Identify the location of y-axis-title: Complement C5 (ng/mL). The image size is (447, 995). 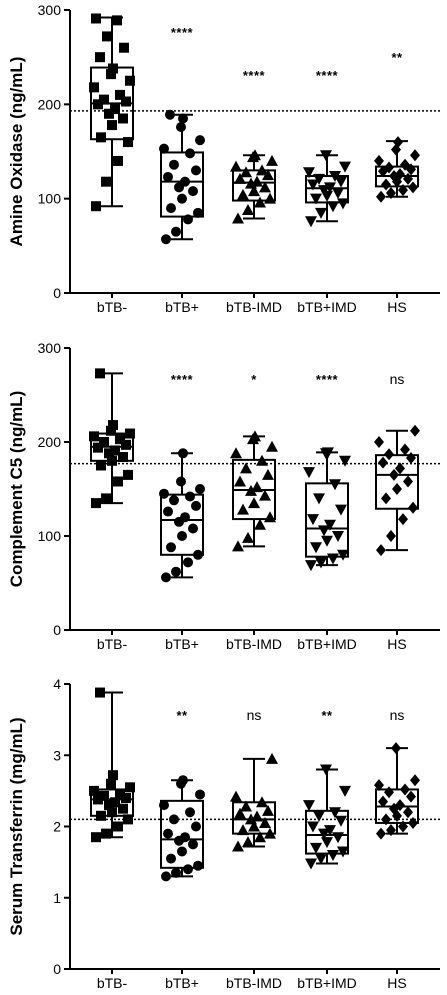
(16, 489).